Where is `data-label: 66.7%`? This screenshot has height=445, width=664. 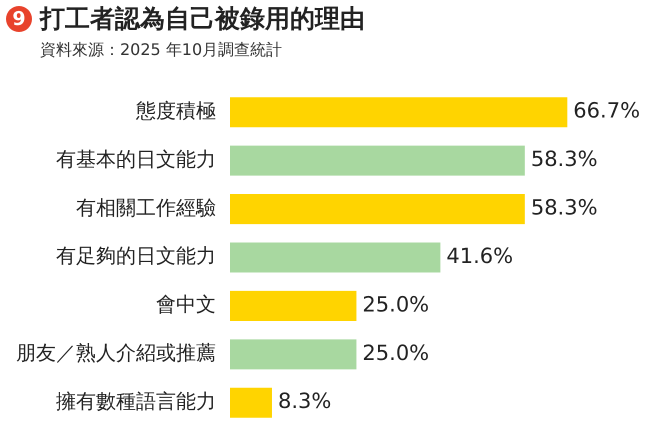 data-label: 66.7% is located at coordinates (606, 110).